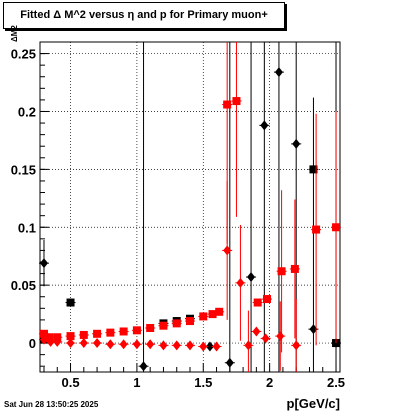  Describe the element at coordinates (23, 54) in the screenshot. I see `y-tick-label: 0.25` at that location.